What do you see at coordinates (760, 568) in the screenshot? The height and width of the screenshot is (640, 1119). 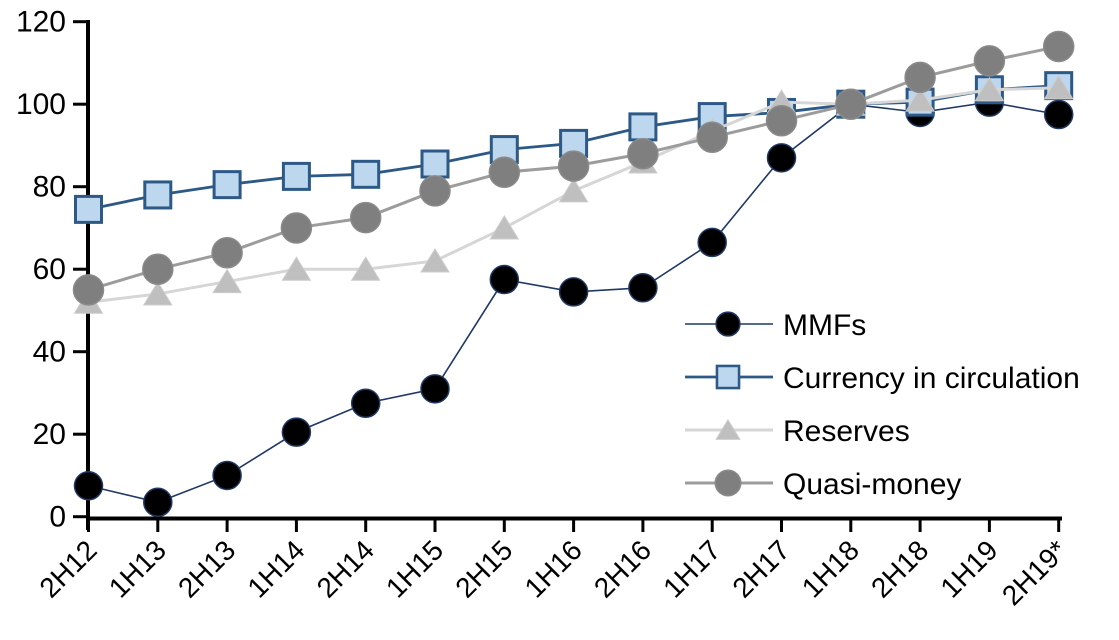 I see `x-axis-tick-label: 2H17` at bounding box center [760, 568].